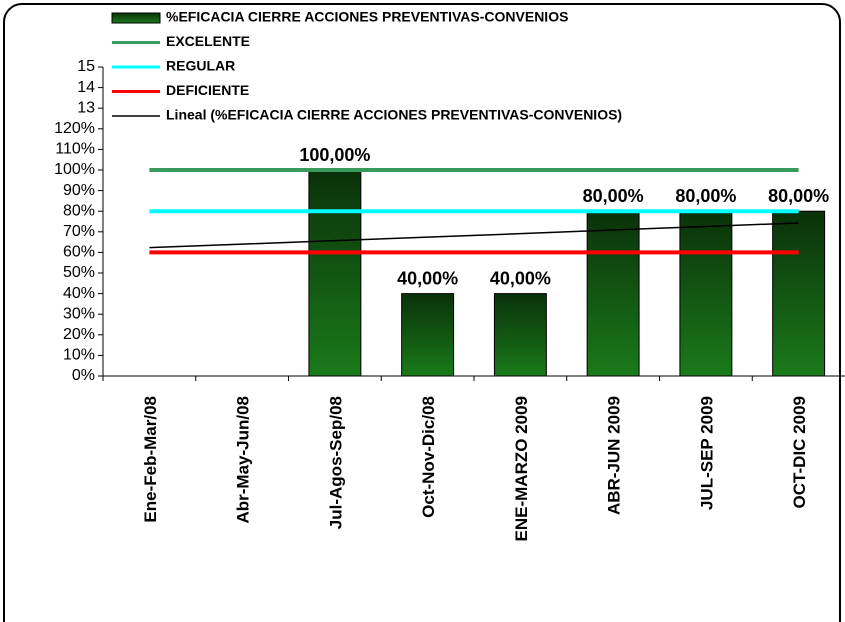 This screenshot has height=622, width=845. I want to click on y-tick-label: 14, so click(86, 87).